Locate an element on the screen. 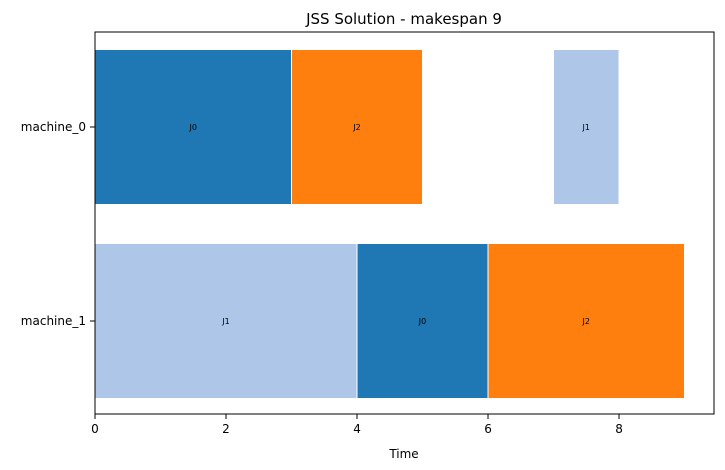 The width and height of the screenshot is (725, 470). x-axis-ticks: 0 2 4 6 8 is located at coordinates (357, 425).